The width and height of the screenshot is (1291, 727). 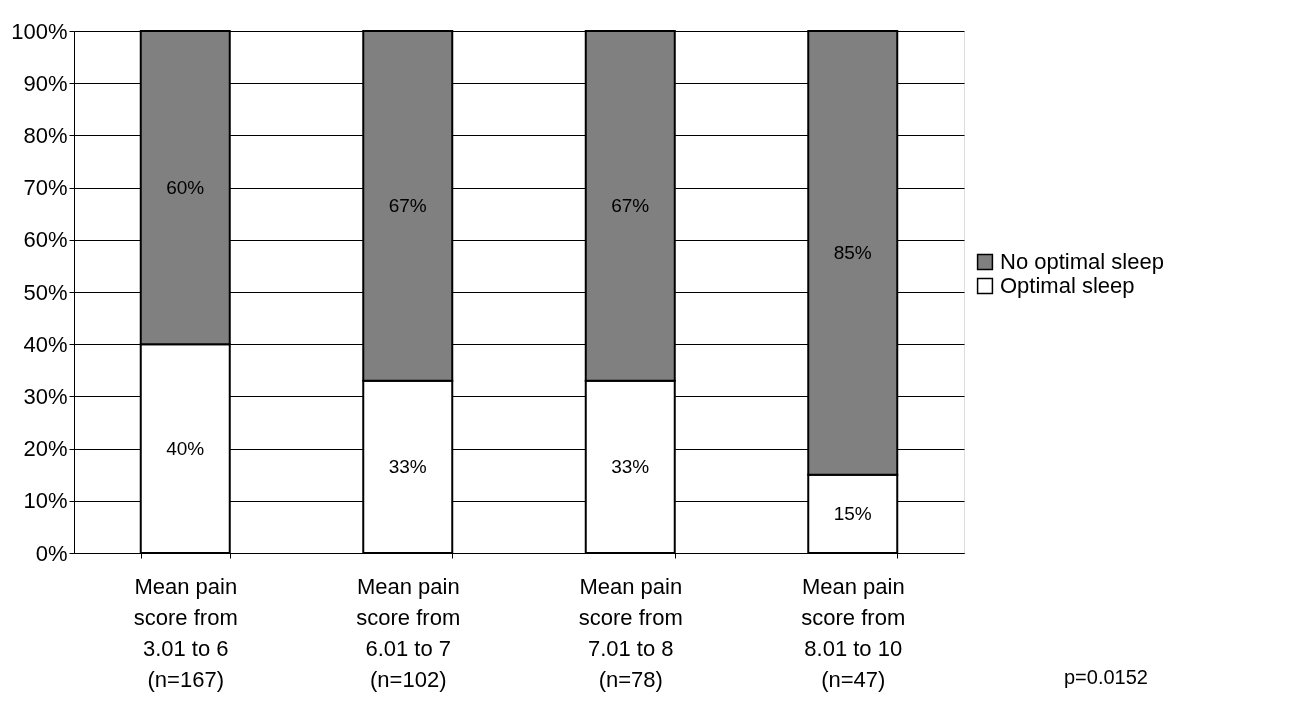 I want to click on legend-label: Optimal sleep, so click(x=1067, y=285).